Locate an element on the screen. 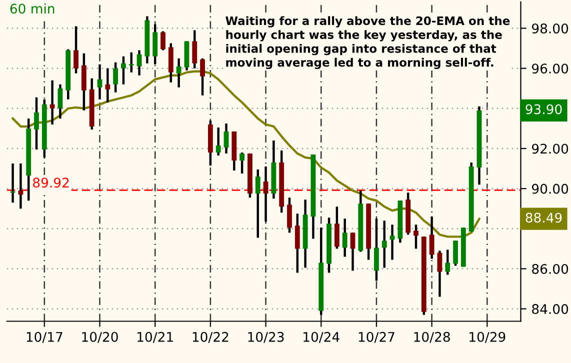 This screenshot has width=571, height=363. ref-line-label: 89.92 is located at coordinates (51, 183).